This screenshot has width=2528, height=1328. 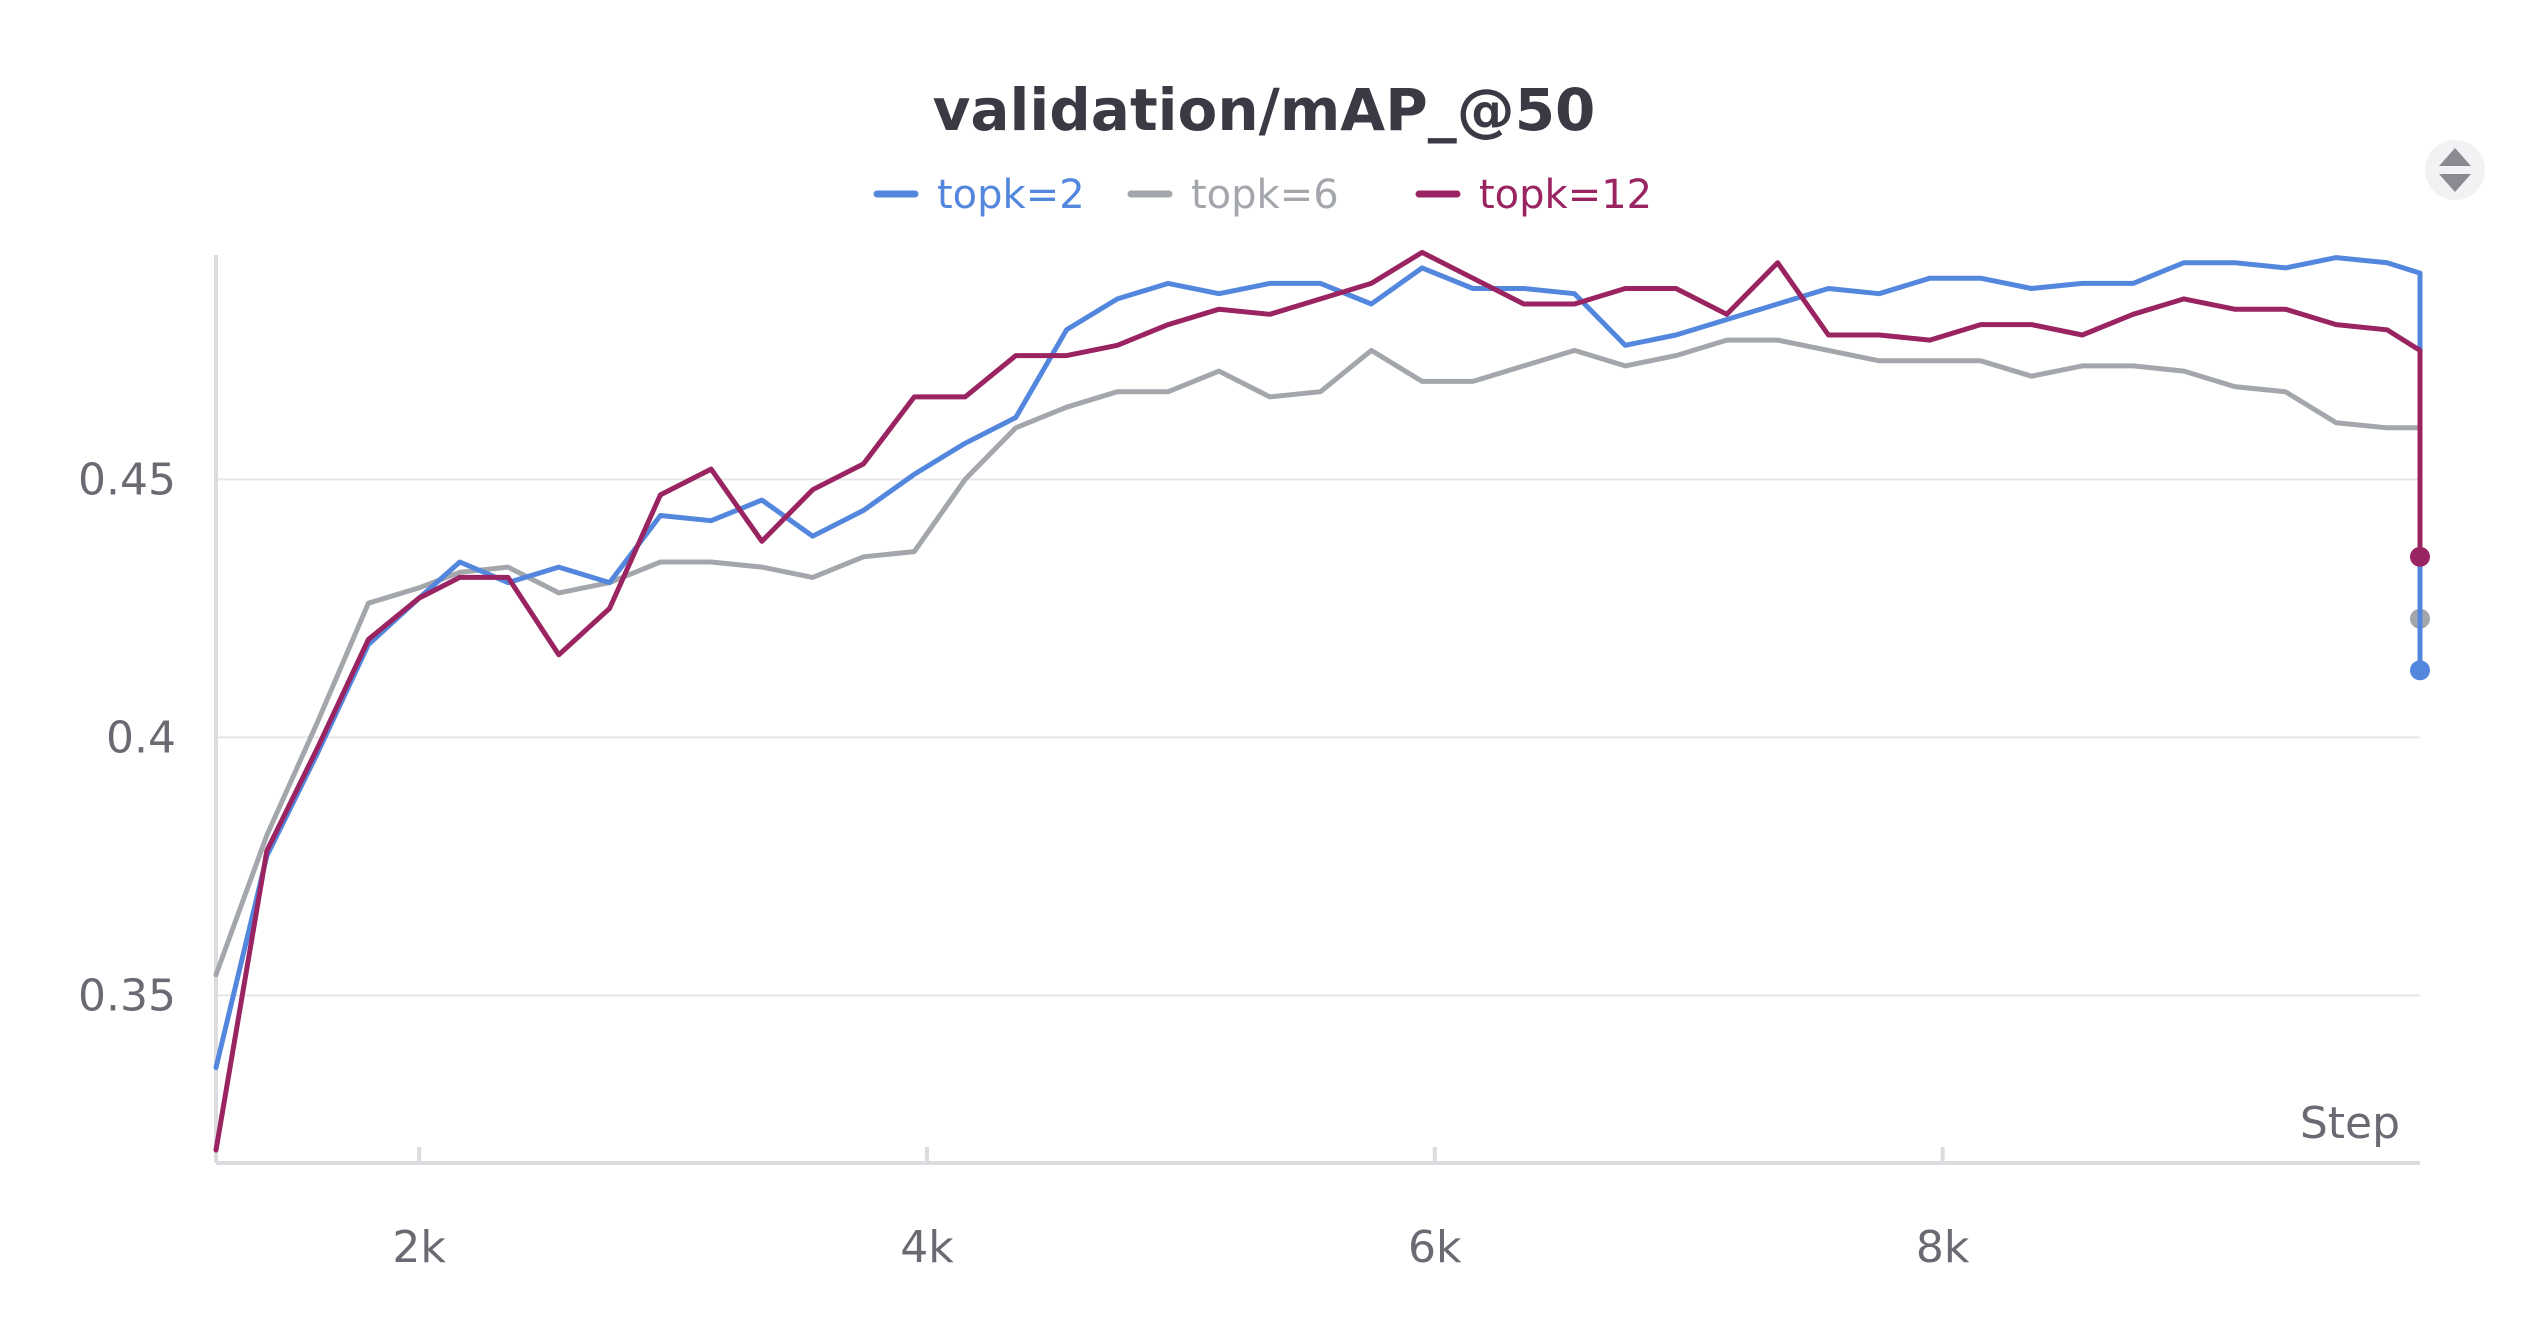 I want to click on legend-item: topk=2, so click(x=979, y=195).